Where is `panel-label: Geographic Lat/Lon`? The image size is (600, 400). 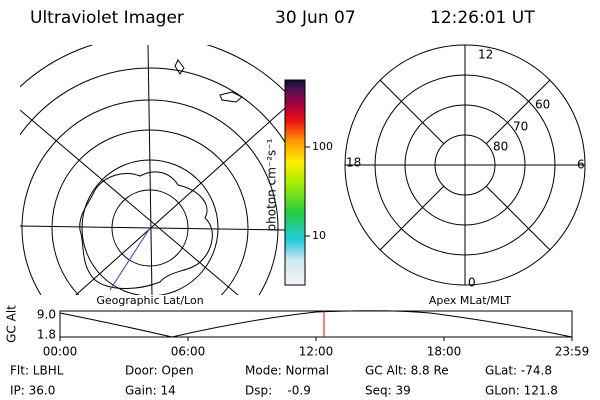
panel-label: Geographic Lat/Lon is located at coordinates (149, 300).